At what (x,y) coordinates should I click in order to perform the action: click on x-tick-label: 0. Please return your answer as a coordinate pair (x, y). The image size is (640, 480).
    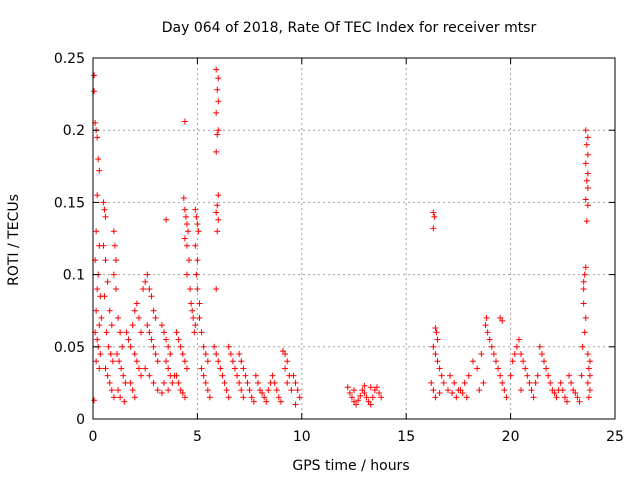
    Looking at the image, I should click on (93, 437).